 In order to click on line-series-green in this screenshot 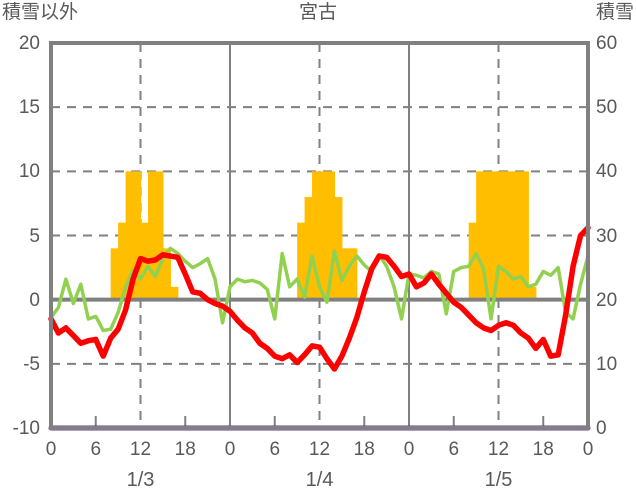, I will do `click(319, 289)`.